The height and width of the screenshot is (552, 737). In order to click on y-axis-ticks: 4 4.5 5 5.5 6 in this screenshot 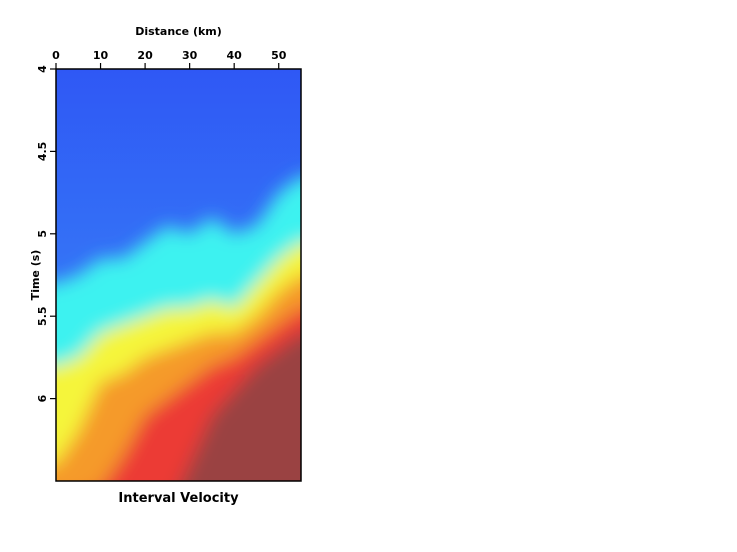, I will do `click(46, 233)`.